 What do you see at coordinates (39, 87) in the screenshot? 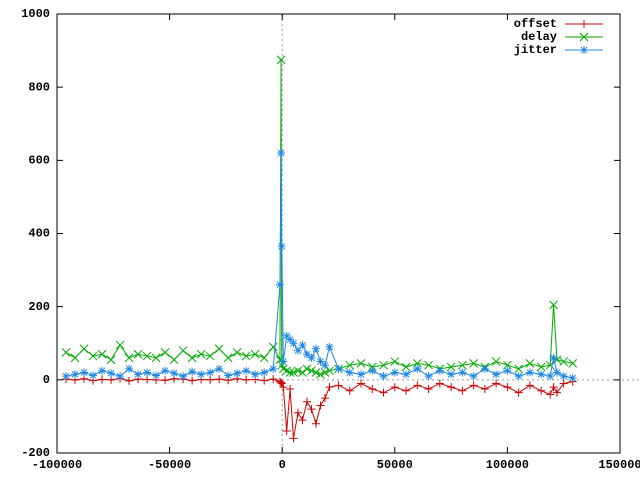
I see `y-tick-label: 800` at bounding box center [39, 87].